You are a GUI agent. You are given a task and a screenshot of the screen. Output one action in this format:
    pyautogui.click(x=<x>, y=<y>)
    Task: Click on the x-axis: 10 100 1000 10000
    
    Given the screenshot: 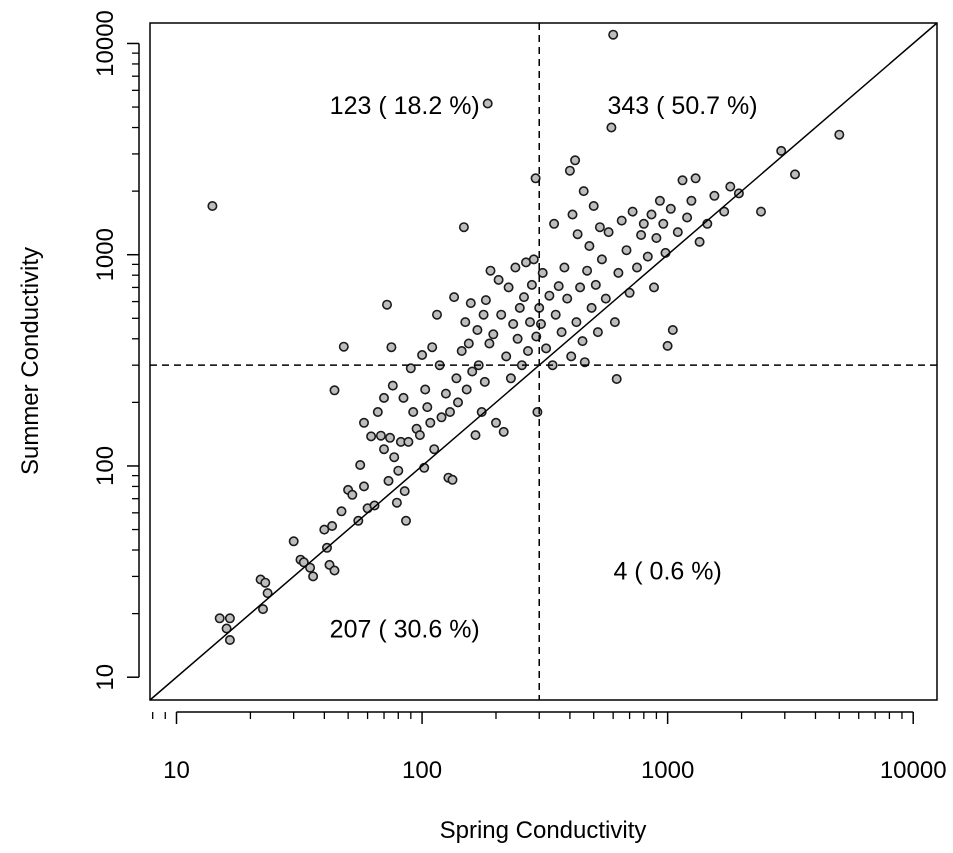 What is the action you would take?
    pyautogui.click(x=549, y=747)
    